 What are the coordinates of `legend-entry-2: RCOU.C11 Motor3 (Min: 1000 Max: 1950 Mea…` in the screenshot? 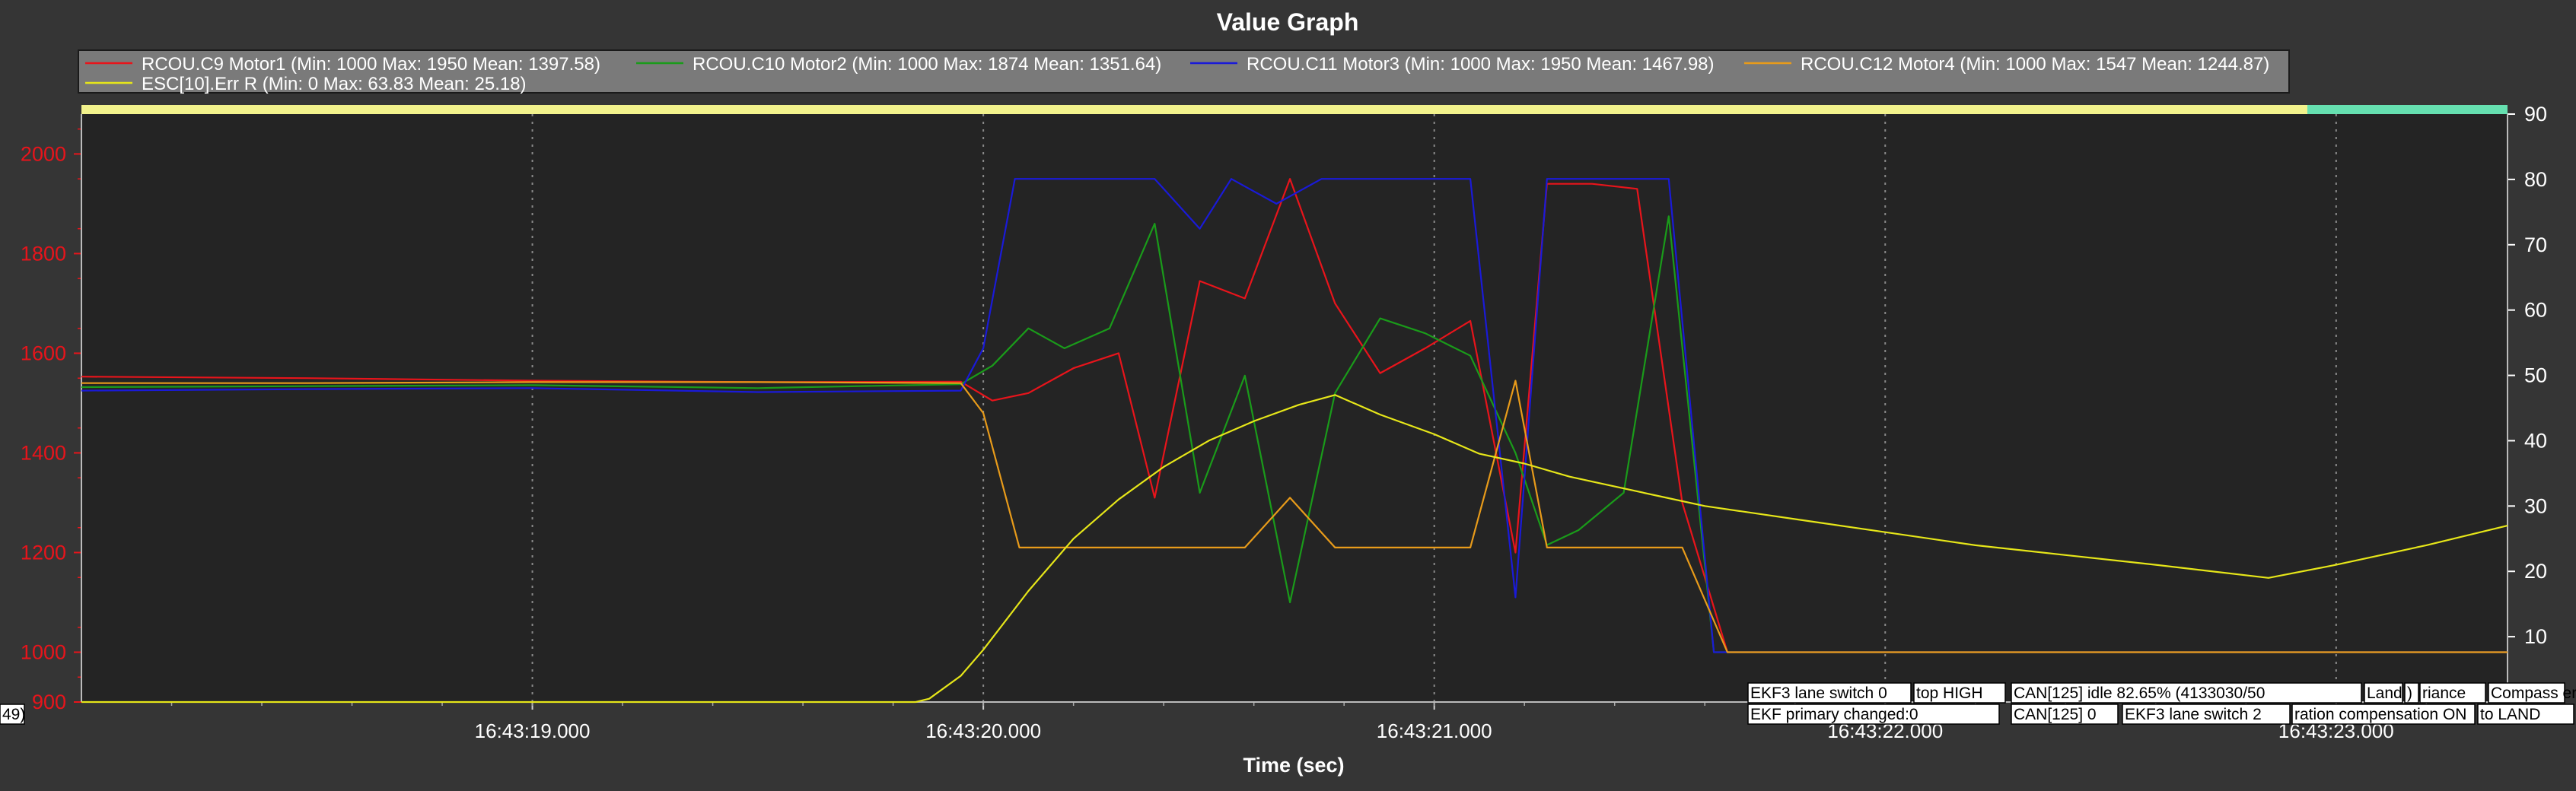 It's located at (1481, 64).